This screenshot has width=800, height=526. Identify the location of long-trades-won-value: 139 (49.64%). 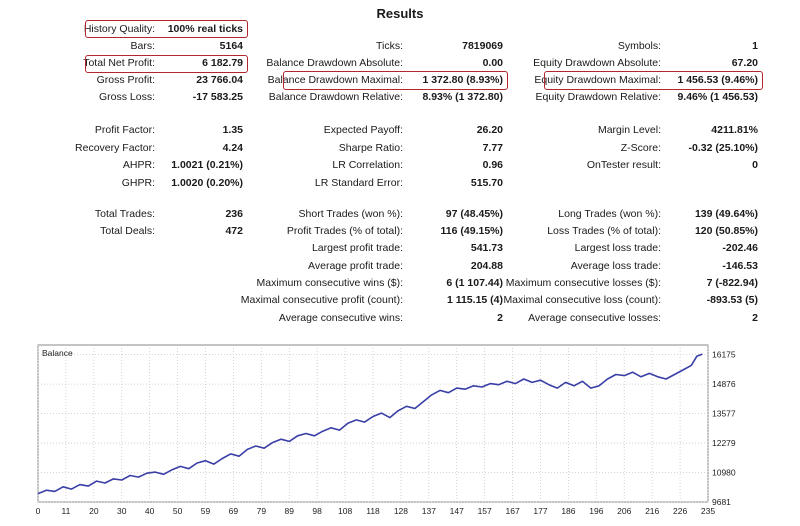
(726, 214).